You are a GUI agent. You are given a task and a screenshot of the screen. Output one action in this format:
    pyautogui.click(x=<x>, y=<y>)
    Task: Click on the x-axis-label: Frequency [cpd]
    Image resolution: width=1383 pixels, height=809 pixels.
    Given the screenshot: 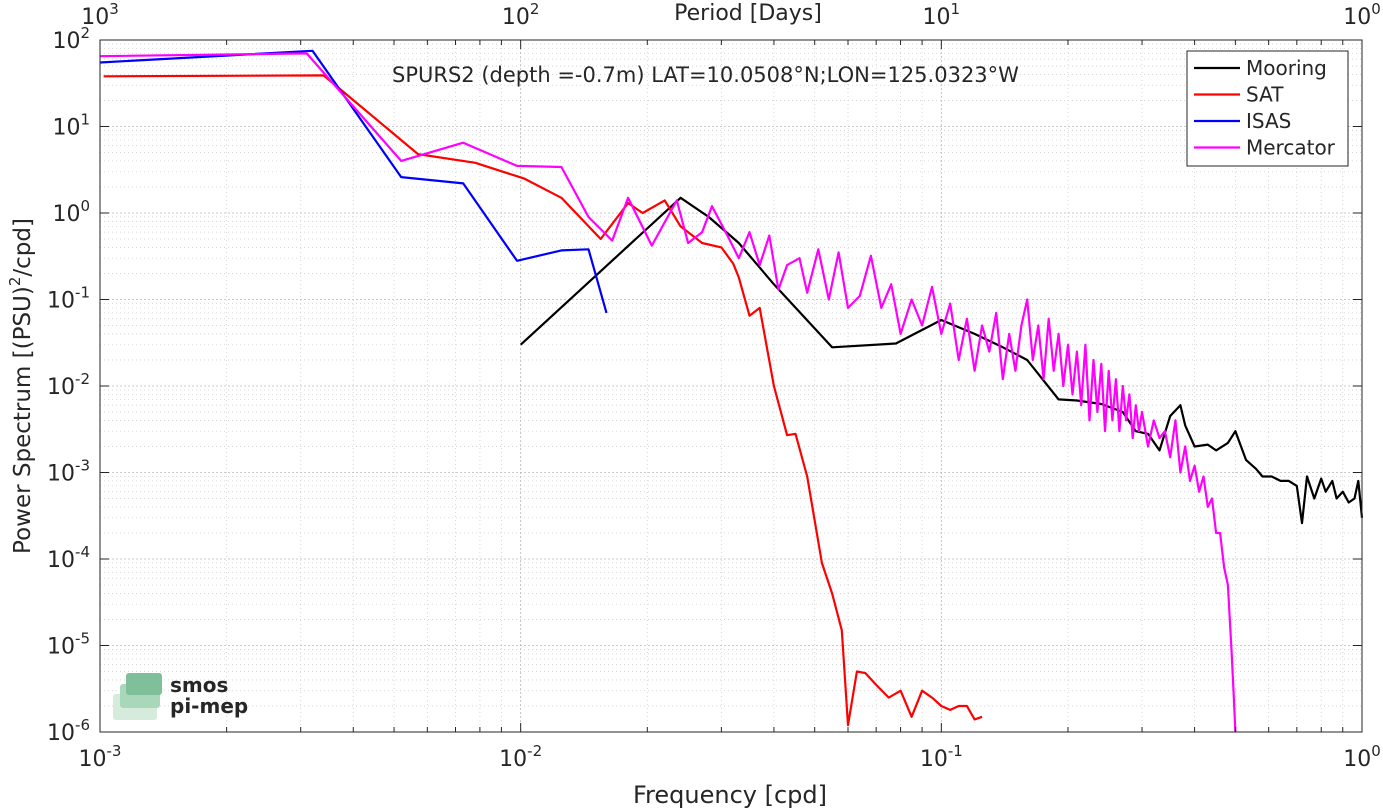 What is the action you would take?
    pyautogui.click(x=730, y=795)
    